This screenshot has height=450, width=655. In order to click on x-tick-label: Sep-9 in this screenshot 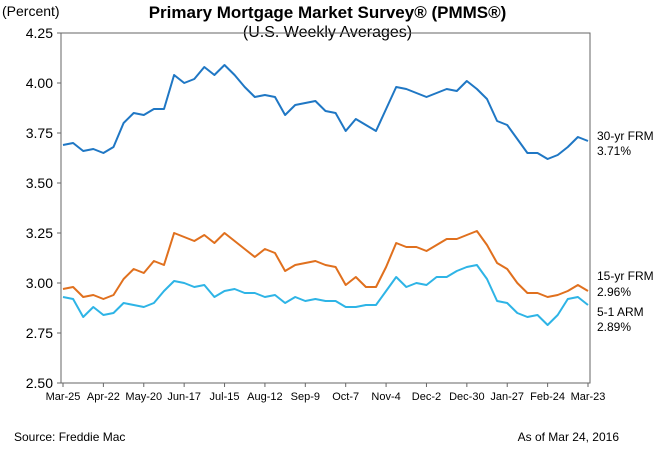, I will do `click(305, 397)`.